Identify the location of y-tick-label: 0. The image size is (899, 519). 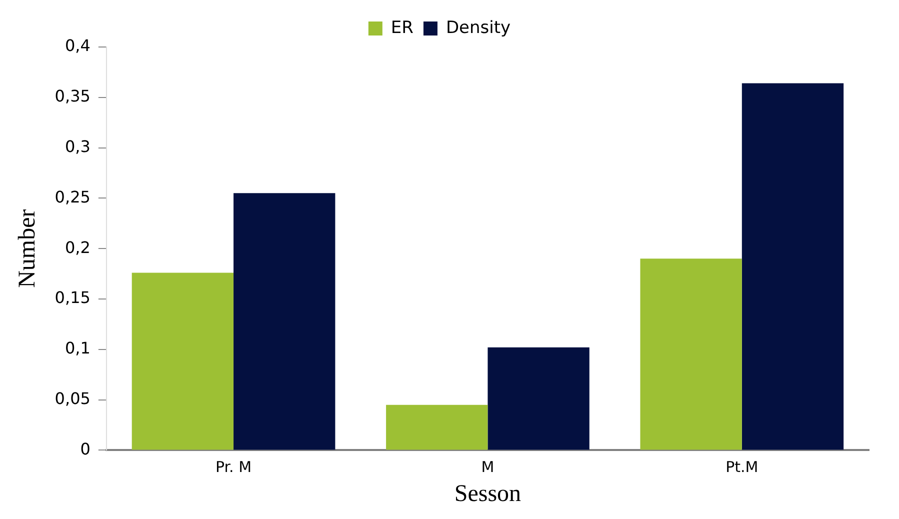
(85, 448).